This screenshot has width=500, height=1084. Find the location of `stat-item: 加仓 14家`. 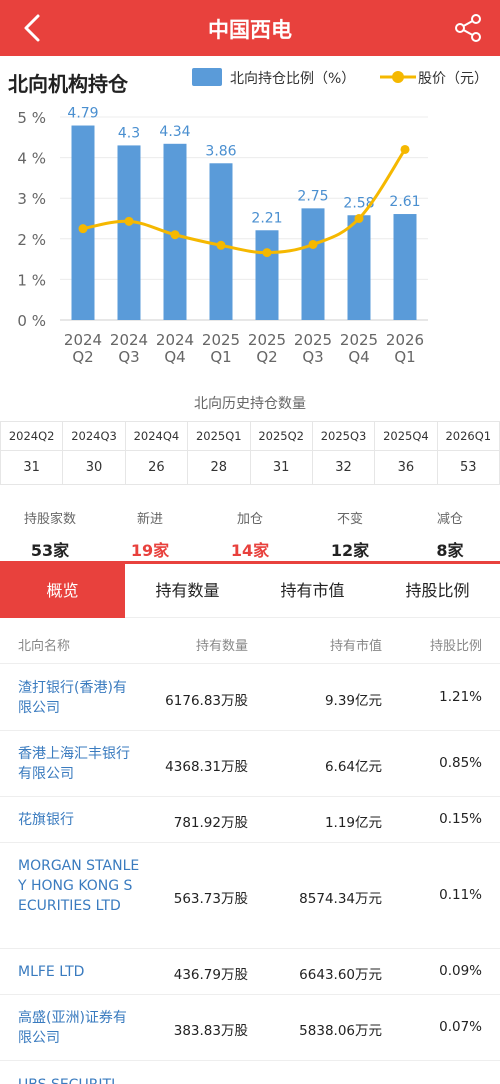

stat-item: 加仓 14家 is located at coordinates (250, 534).